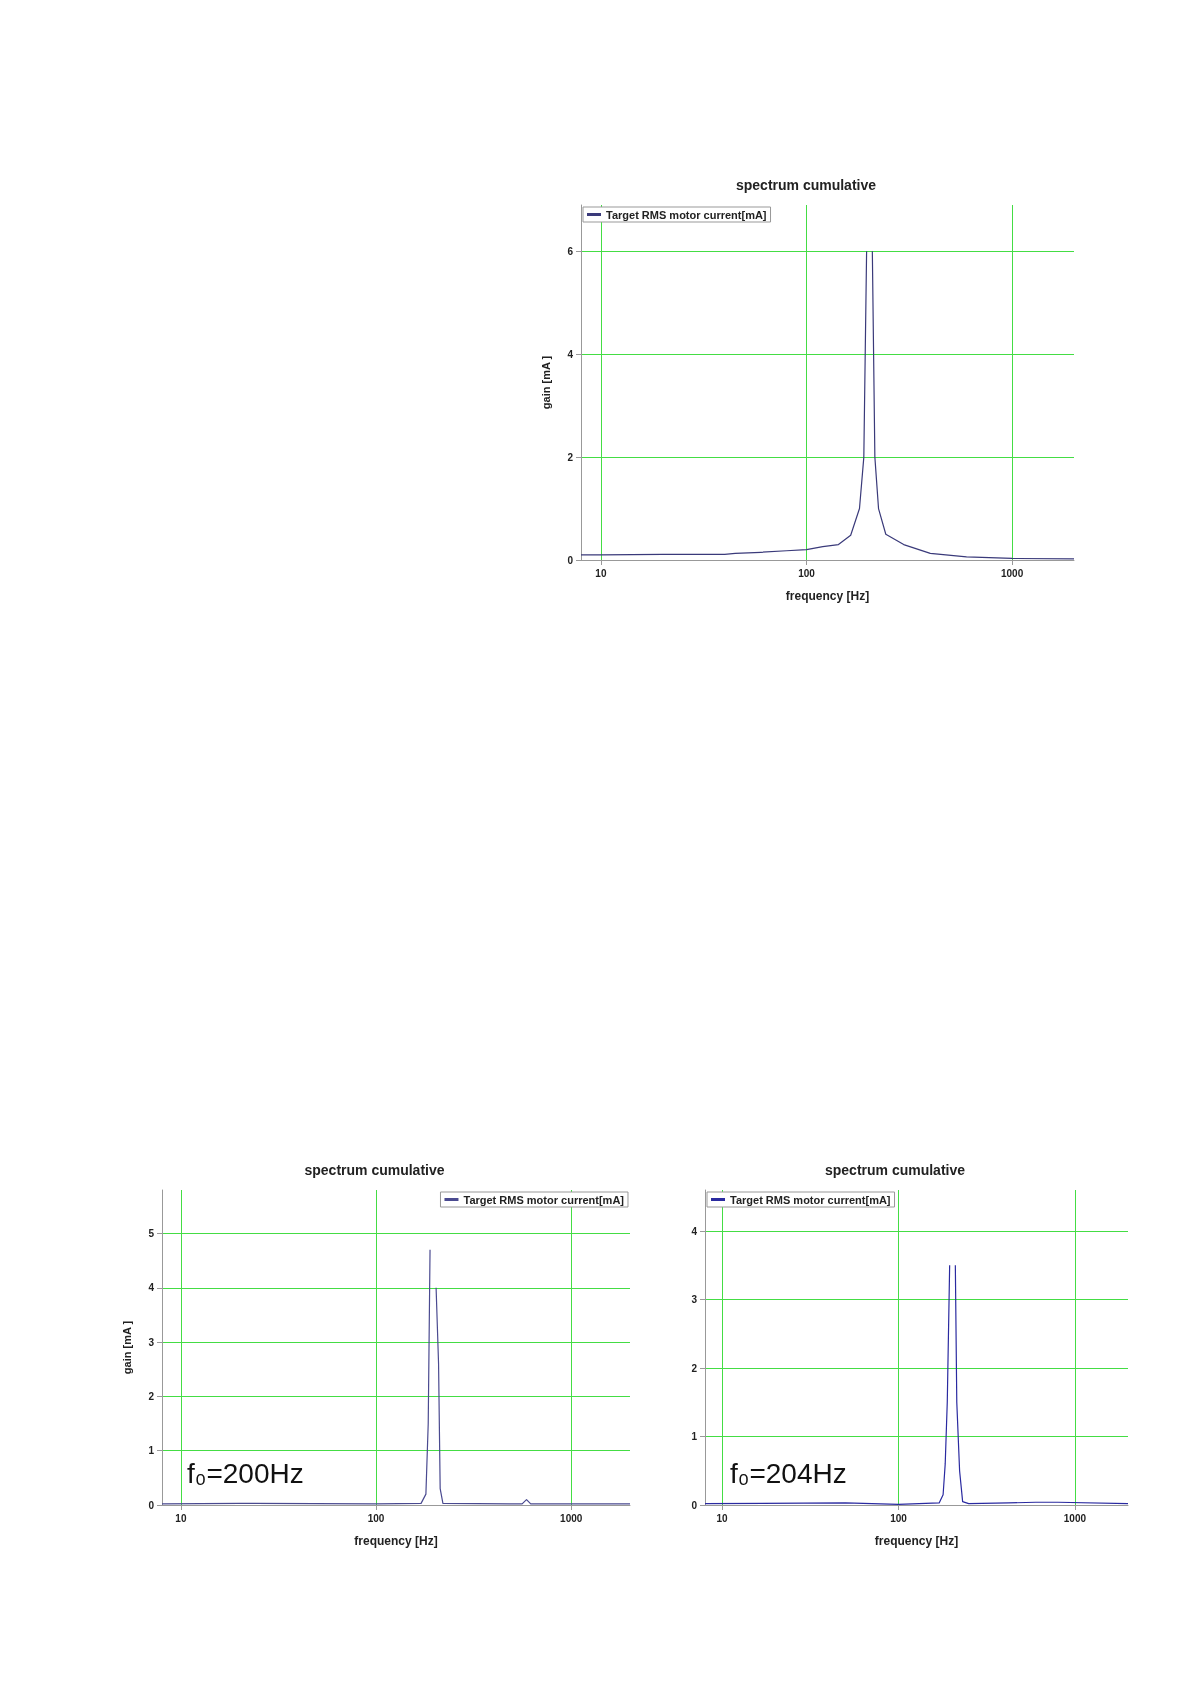 The width and height of the screenshot is (1191, 1683). I want to click on annotation: f₀=200Hz, so click(245, 1473).